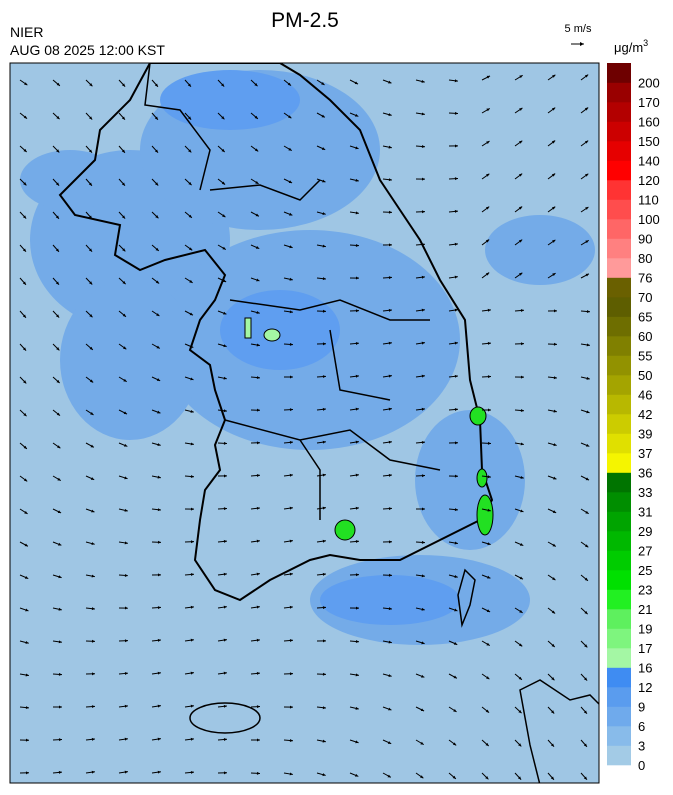 Image resolution: width=673 pixels, height=795 pixels. What do you see at coordinates (649, 141) in the screenshot?
I see `colorbar-label: 150` at bounding box center [649, 141].